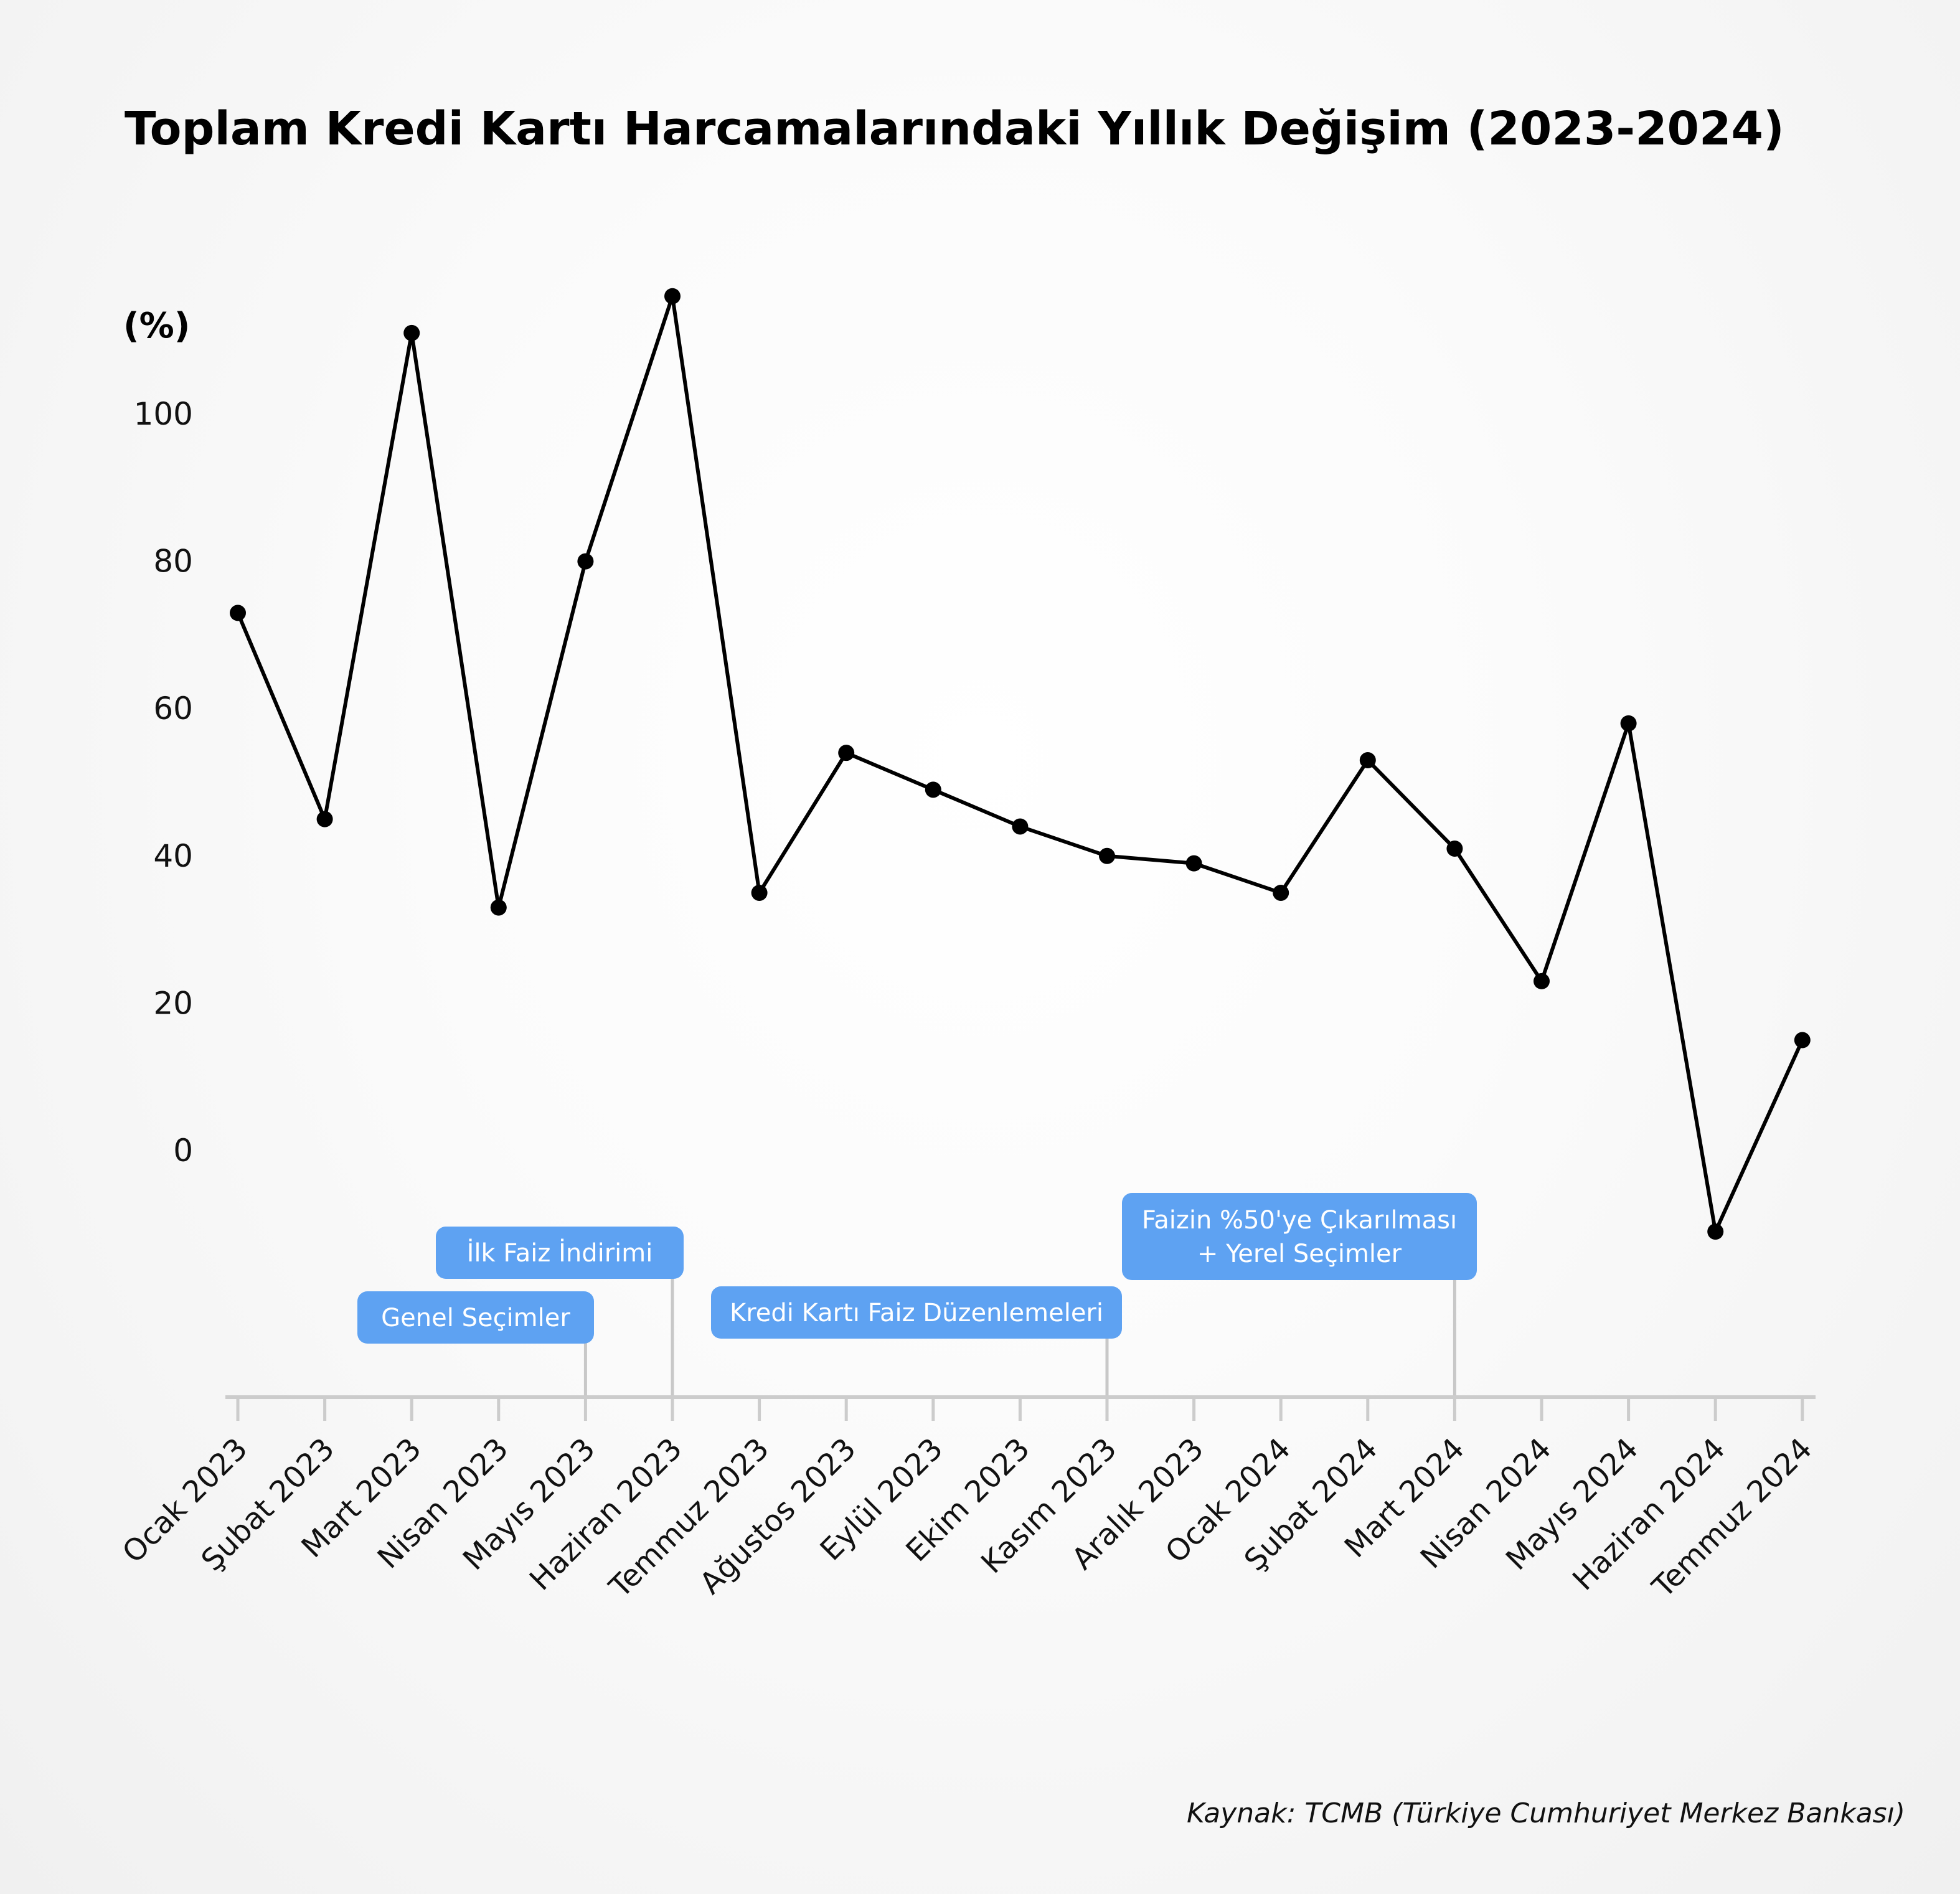 The image size is (1960, 1894). What do you see at coordinates (173, 708) in the screenshot?
I see `y-tick-label: 60` at bounding box center [173, 708].